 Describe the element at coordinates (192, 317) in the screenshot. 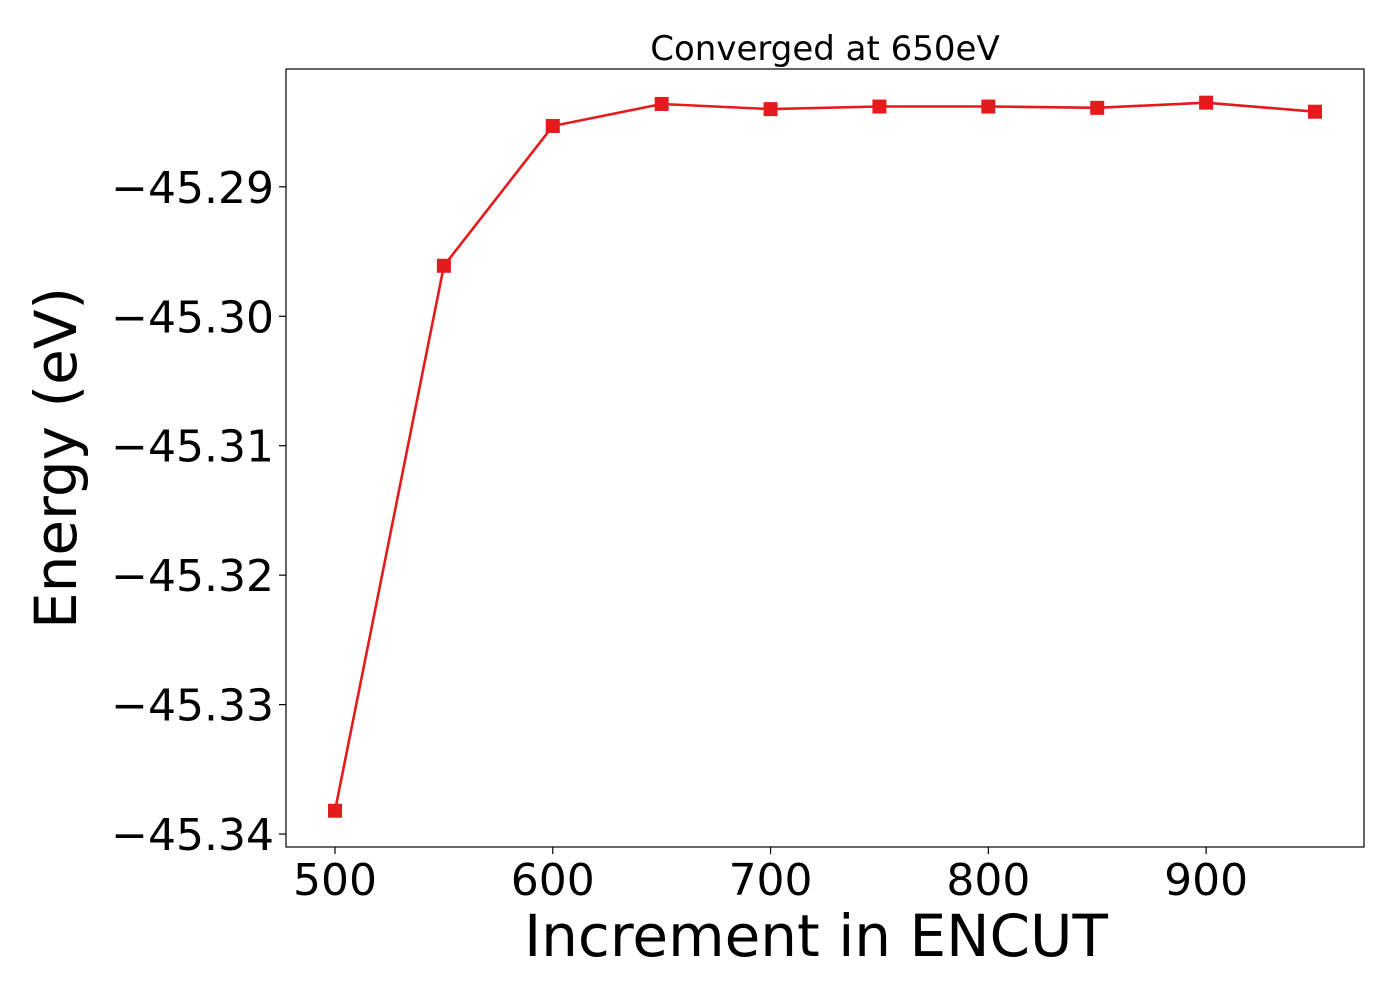

I see `y-tick-label: −45.30` at that location.